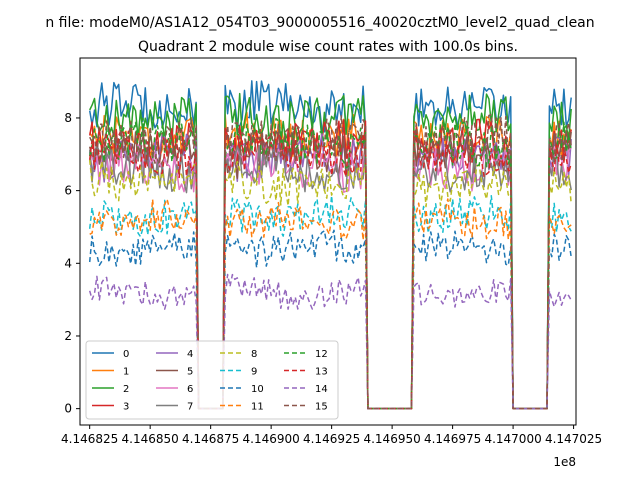 This screenshot has height=480, width=640. What do you see at coordinates (68, 118) in the screenshot?
I see `y-tick-label-4: 8` at bounding box center [68, 118].